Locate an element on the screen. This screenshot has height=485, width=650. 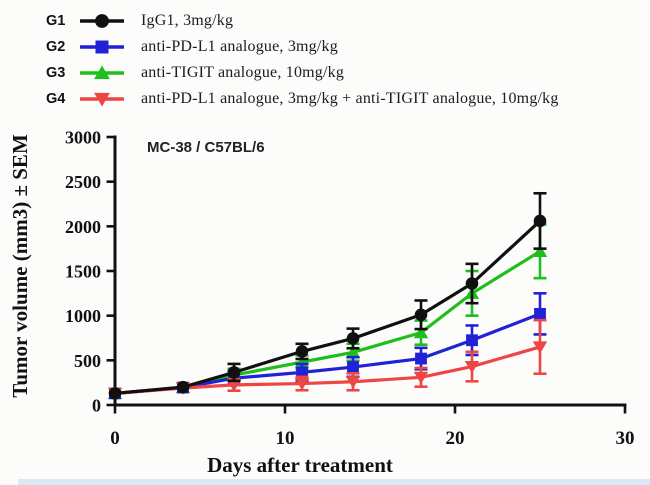
svg-text: 3000 is located at coordinates (83, 138).